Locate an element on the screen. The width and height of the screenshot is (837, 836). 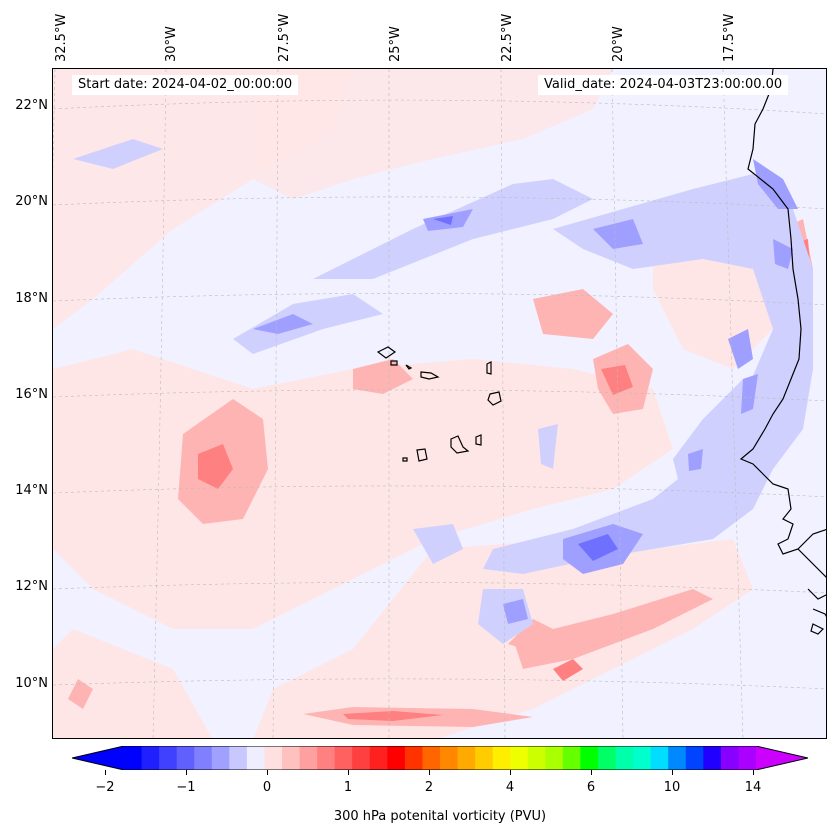
cb-tick-neg1: −1 is located at coordinates (186, 787).